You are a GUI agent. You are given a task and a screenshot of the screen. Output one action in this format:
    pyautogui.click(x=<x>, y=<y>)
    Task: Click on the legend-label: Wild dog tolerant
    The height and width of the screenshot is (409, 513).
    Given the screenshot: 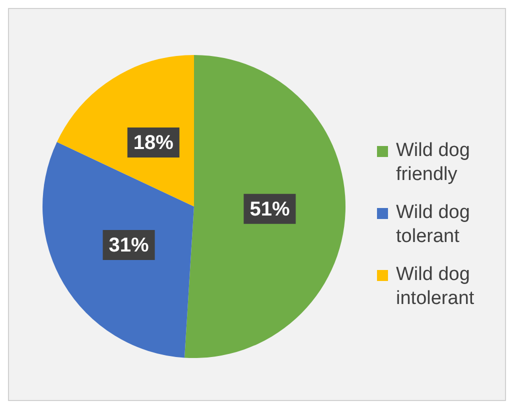 What is the action you would take?
    pyautogui.click(x=433, y=225)
    